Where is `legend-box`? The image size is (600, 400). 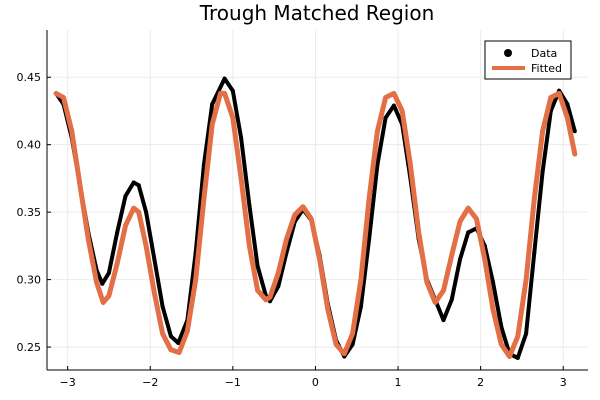
legend-box is located at coordinates (528, 60).